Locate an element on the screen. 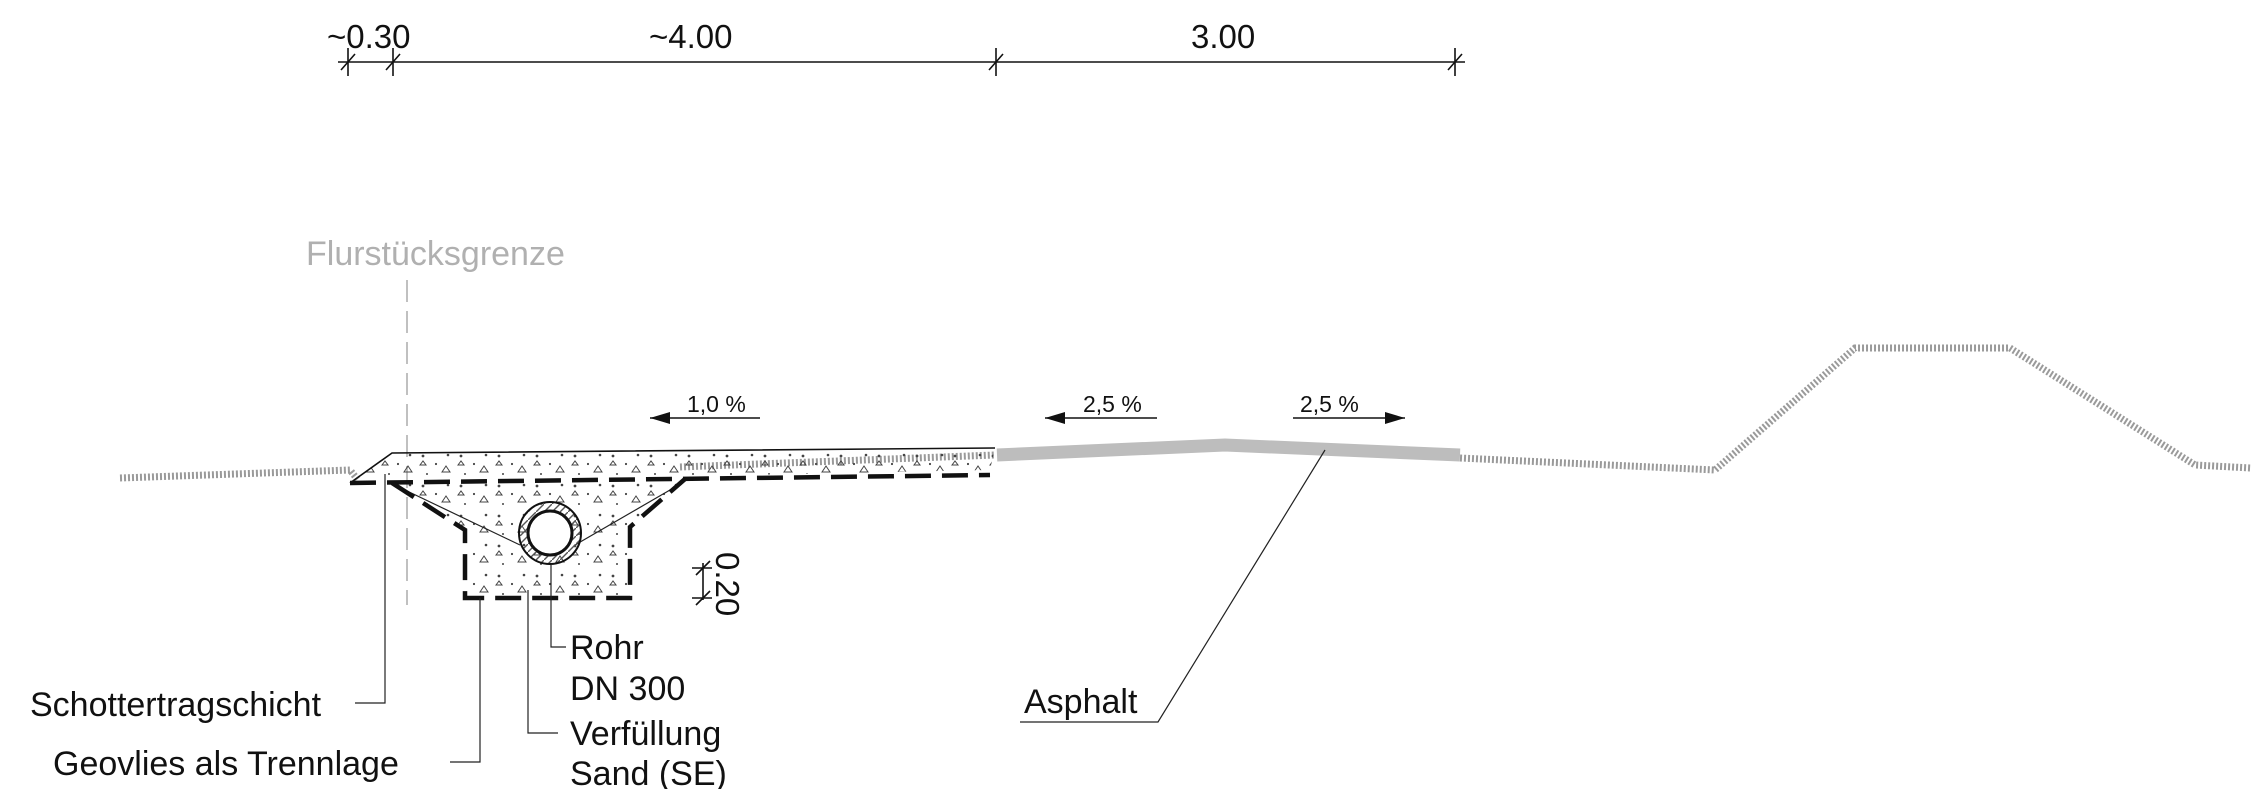 The height and width of the screenshot is (789, 2251). leader-asphalt is located at coordinates (1173, 586).